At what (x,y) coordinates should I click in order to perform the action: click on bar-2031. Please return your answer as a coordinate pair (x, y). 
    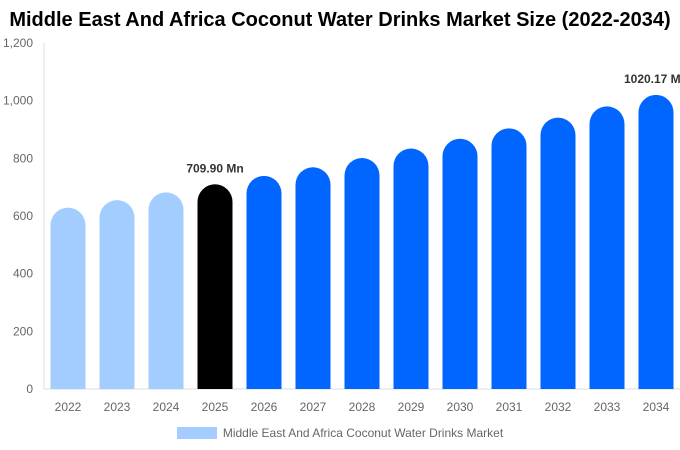
    Looking at the image, I should click on (509, 258).